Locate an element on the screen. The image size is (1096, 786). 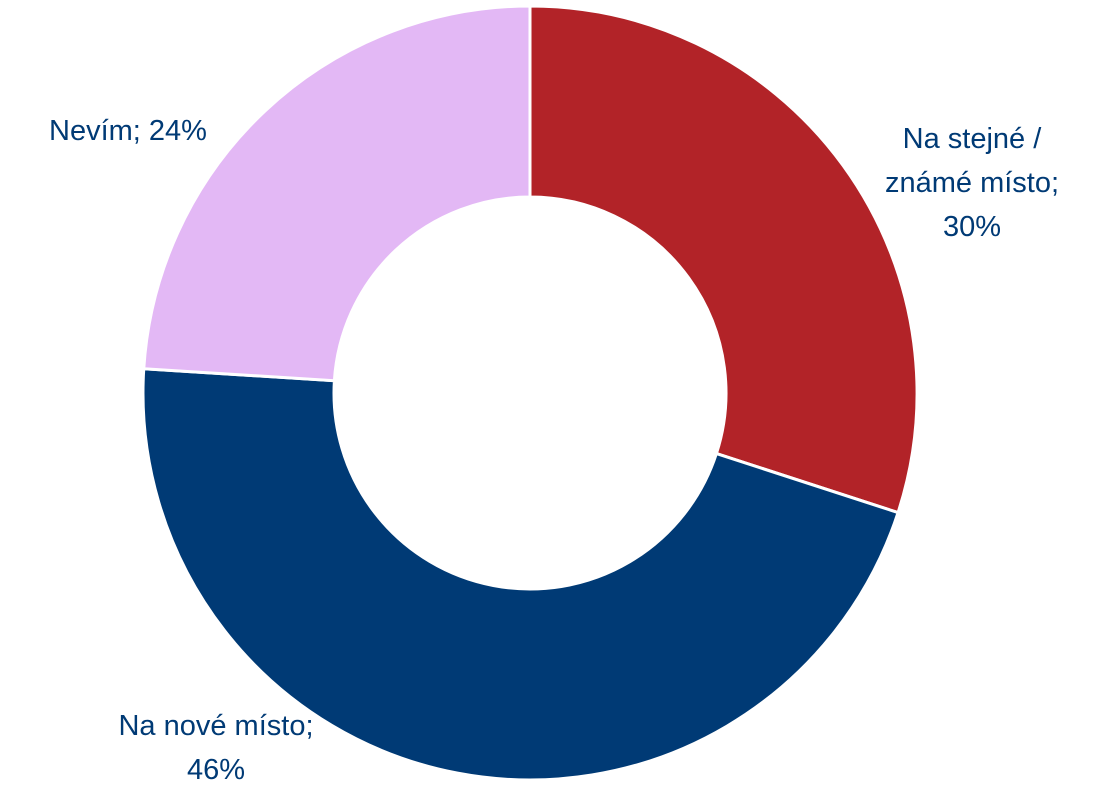
slice-label: Na stejné / známé místo; 30% is located at coordinates (972, 183).